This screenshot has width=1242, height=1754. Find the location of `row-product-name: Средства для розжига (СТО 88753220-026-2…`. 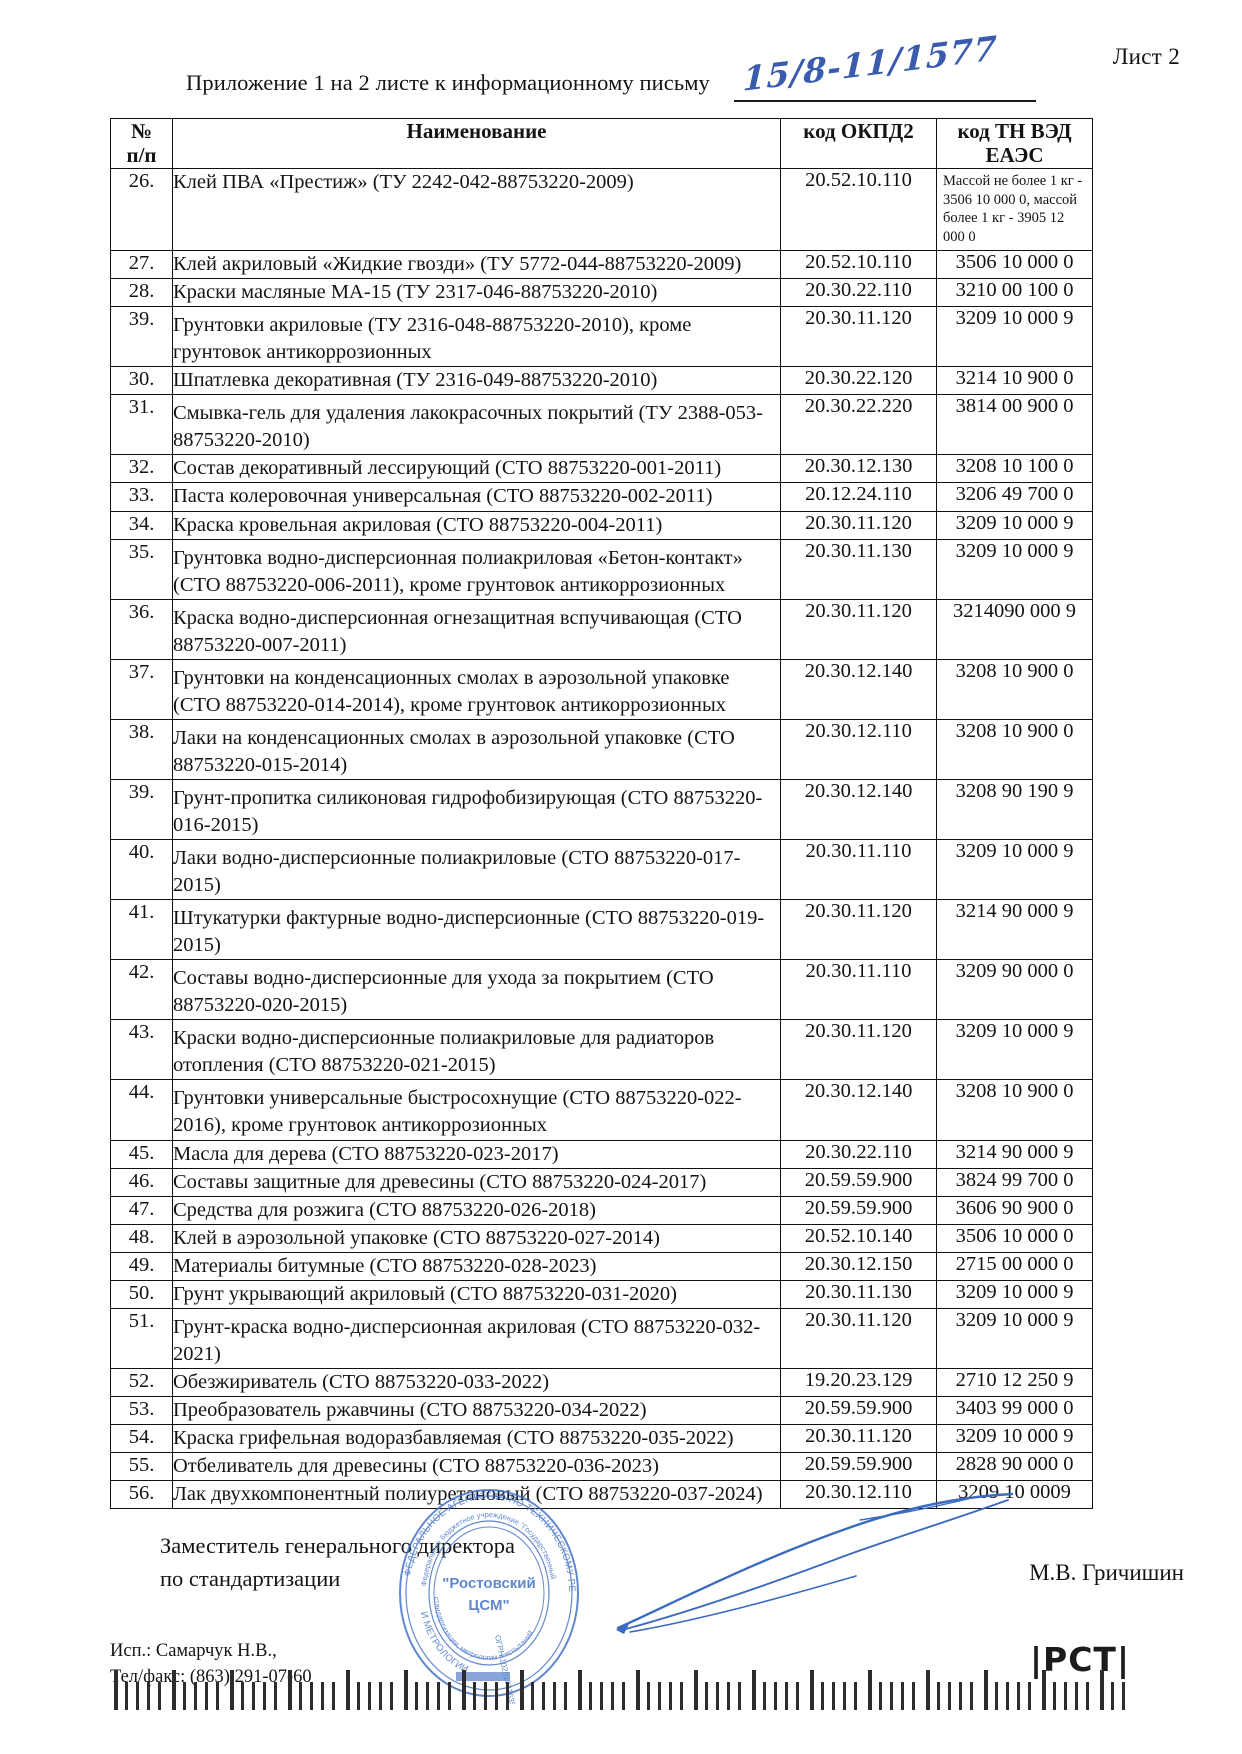

row-product-name: Средства для розжига (СТО 88753220-026-2… is located at coordinates (476, 1210).